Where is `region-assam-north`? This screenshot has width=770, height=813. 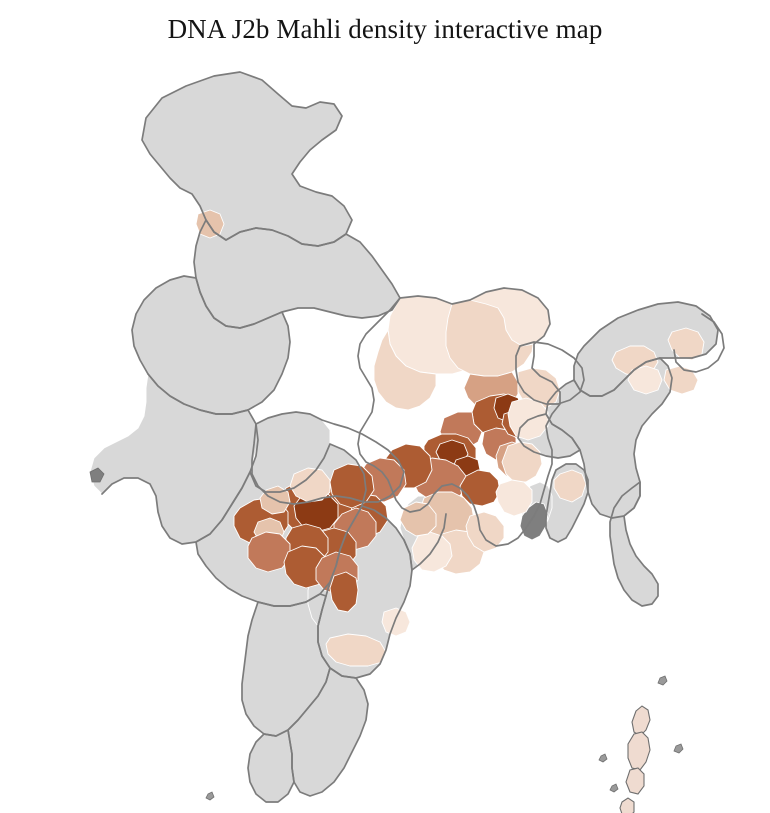
region-assam-north is located at coordinates (681, 380).